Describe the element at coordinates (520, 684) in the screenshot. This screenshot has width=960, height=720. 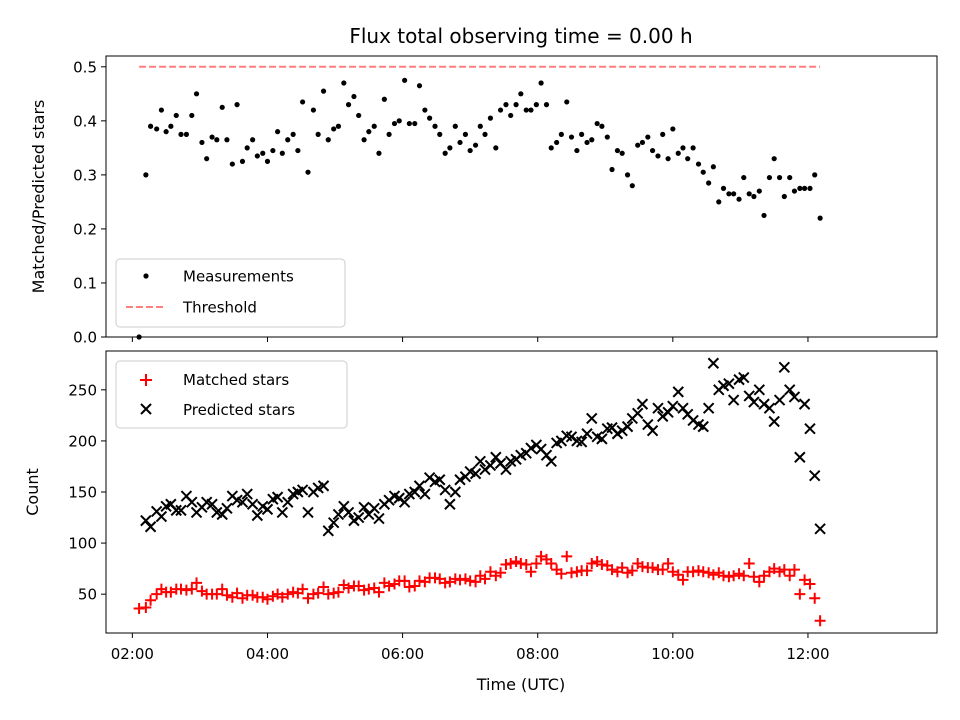
I see `x-axis-label: Time (UTC)` at that location.